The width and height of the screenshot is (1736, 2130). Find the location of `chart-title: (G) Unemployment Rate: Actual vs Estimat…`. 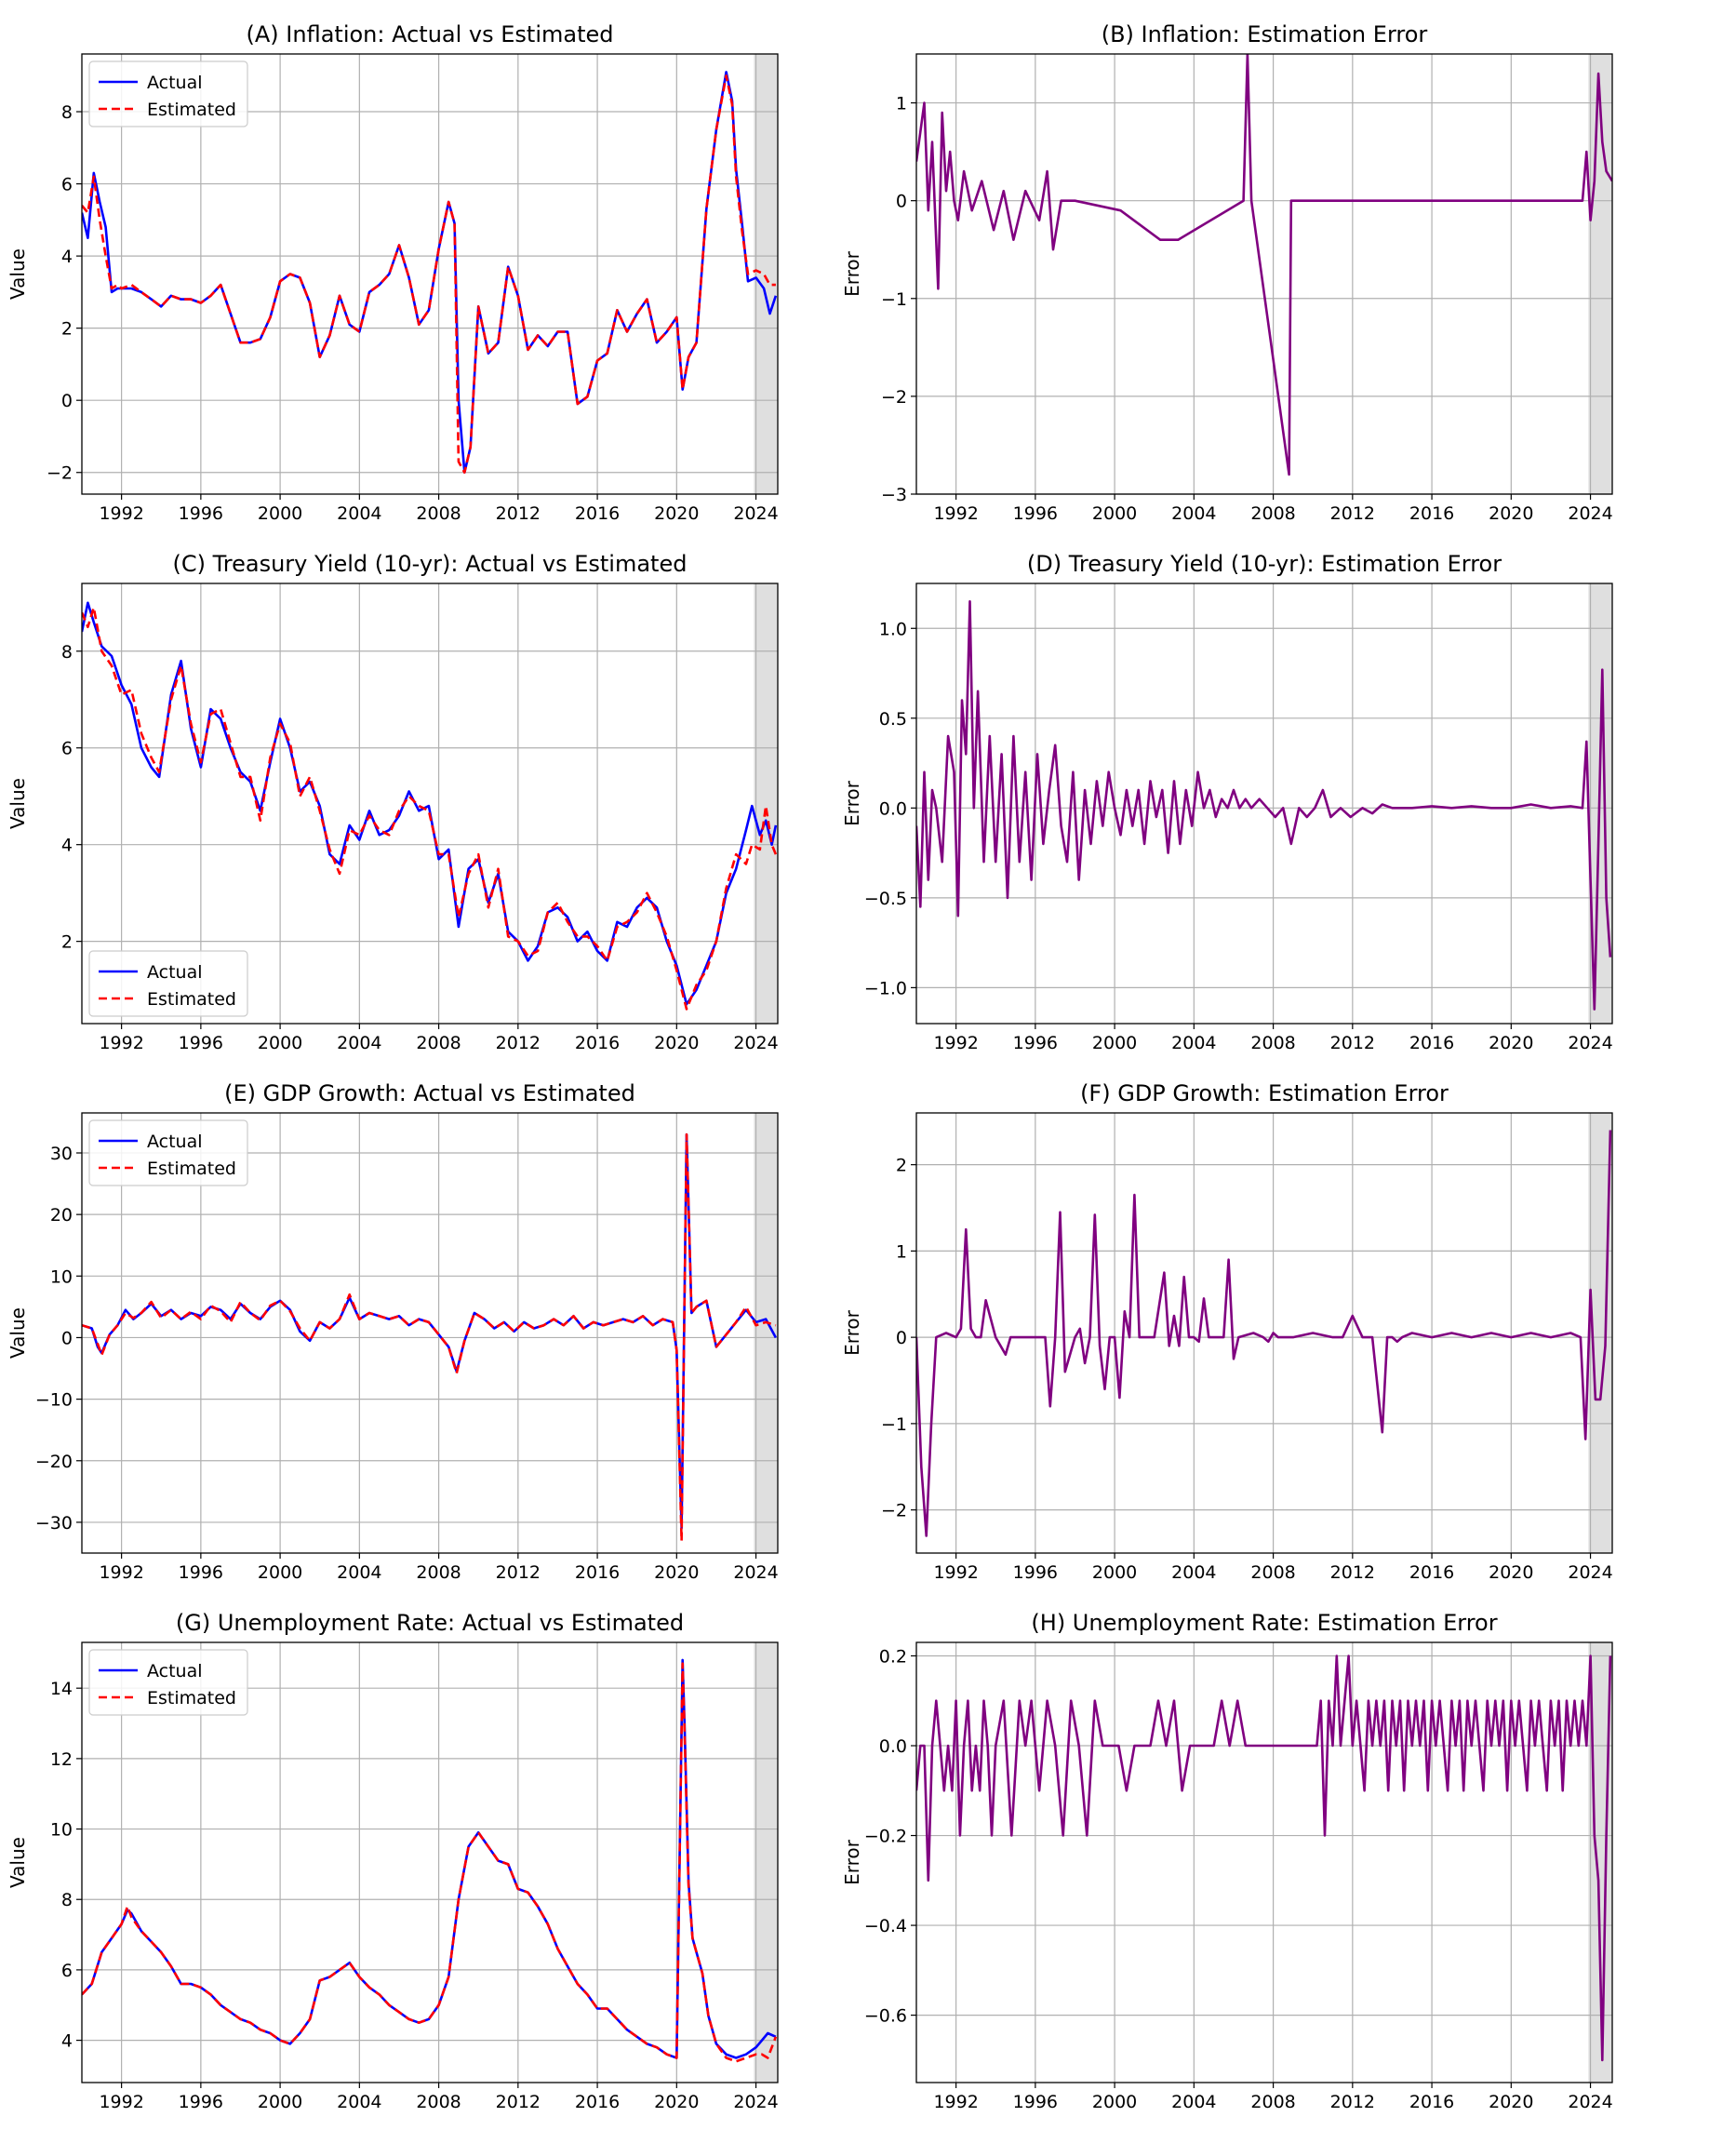

chart-title: (G) Unemployment Rate: Actual vs Estimat… is located at coordinates (430, 1623).